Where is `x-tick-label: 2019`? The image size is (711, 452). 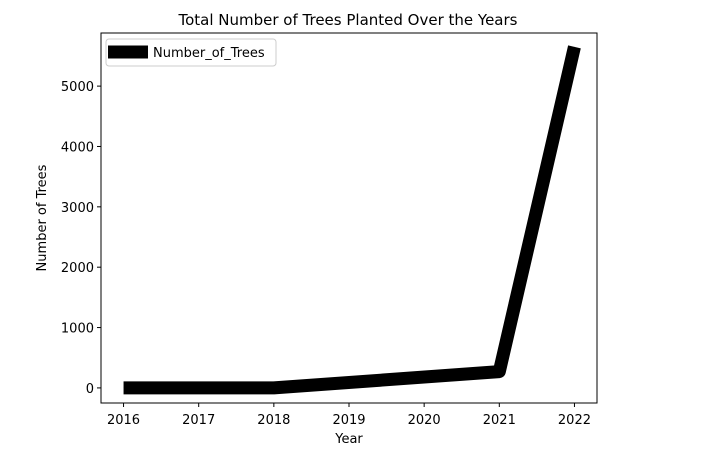 x-tick-label: 2019 is located at coordinates (348, 420).